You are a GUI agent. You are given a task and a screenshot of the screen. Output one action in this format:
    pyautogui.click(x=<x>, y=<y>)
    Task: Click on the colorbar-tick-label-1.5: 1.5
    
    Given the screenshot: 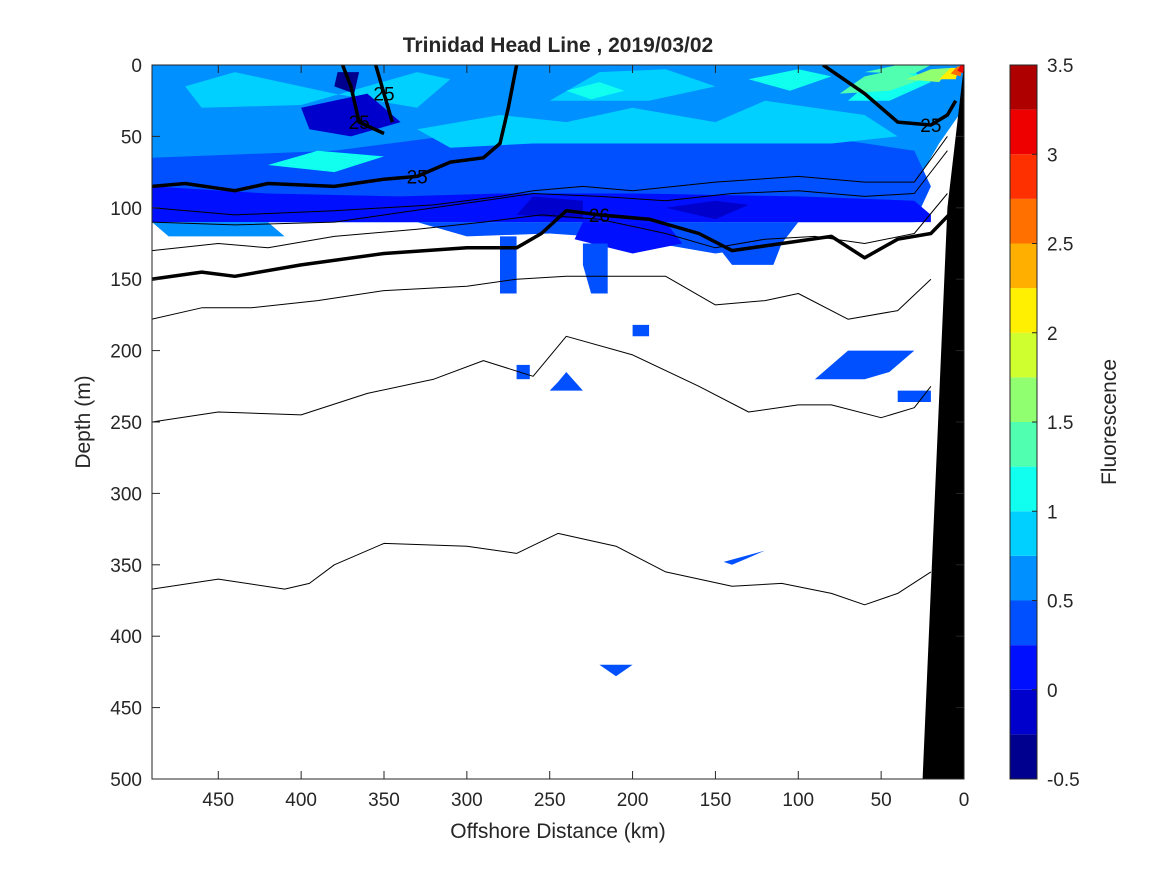 What is the action you would take?
    pyautogui.click(x=1060, y=423)
    